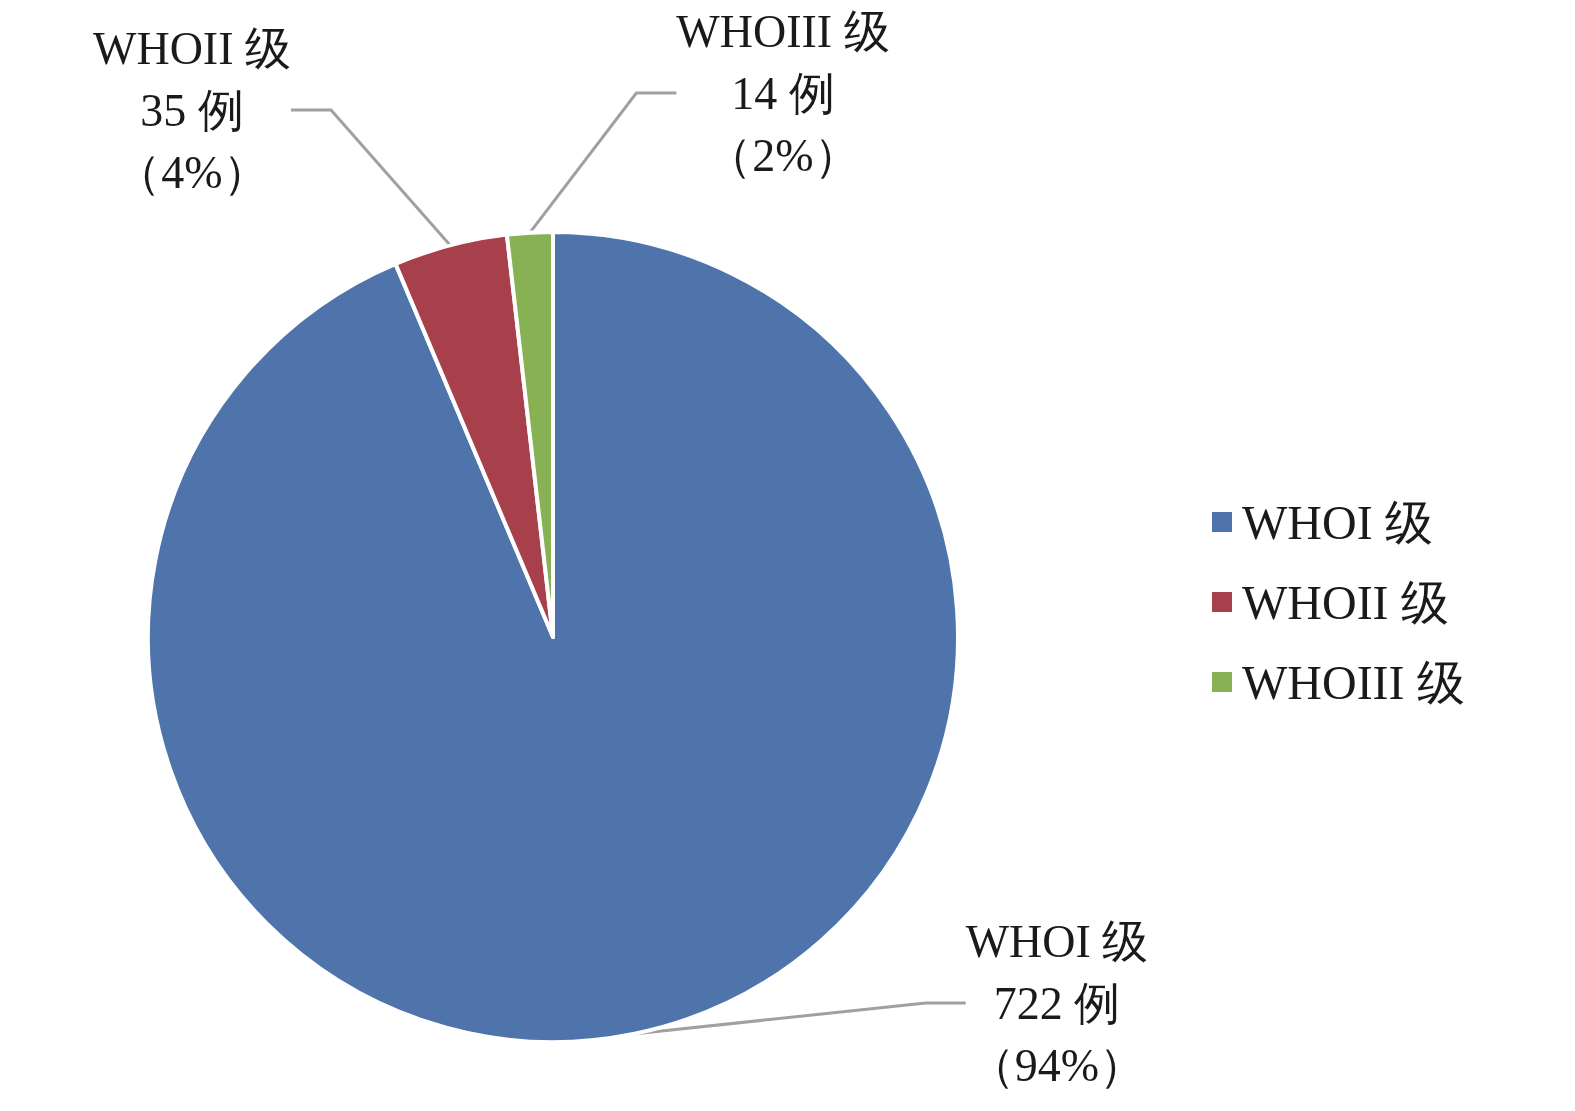  Describe the element at coordinates (783, 124) in the screenshot. I see `data-label: 14 例（2%）` at that location.